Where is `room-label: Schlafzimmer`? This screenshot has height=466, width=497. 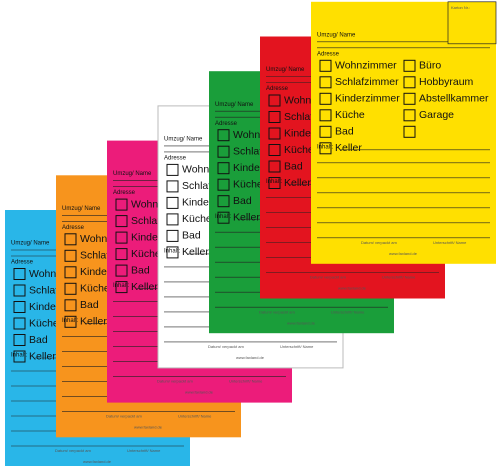 room-label: Schlafzimmer is located at coordinates (367, 82).